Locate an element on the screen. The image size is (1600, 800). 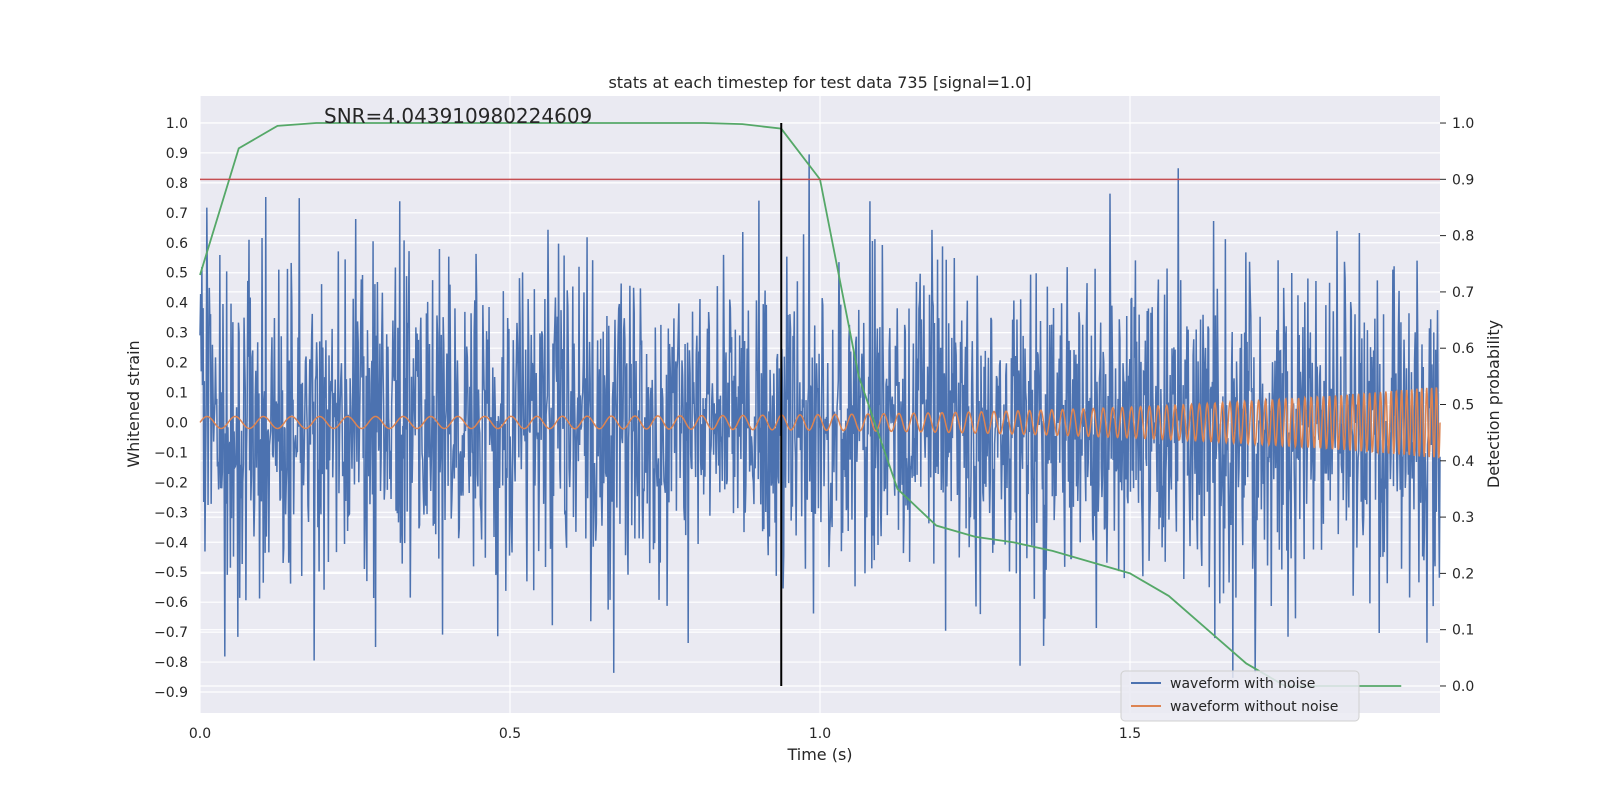
y-left-tick-label: −0.6 is located at coordinates (171, 603).